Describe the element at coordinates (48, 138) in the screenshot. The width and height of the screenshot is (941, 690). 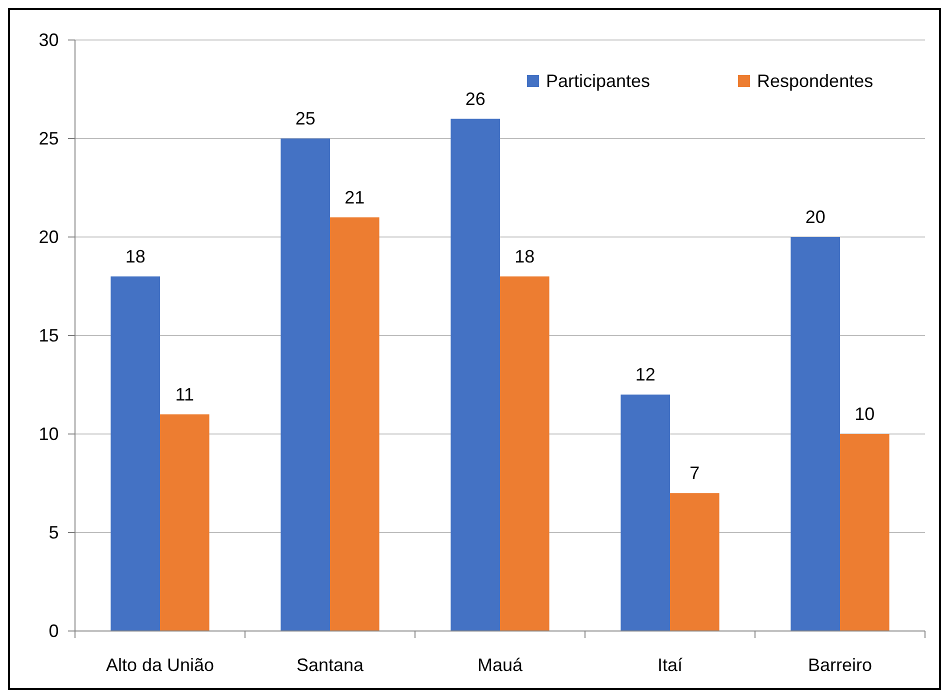
I see `y-tick-label: 25` at that location.